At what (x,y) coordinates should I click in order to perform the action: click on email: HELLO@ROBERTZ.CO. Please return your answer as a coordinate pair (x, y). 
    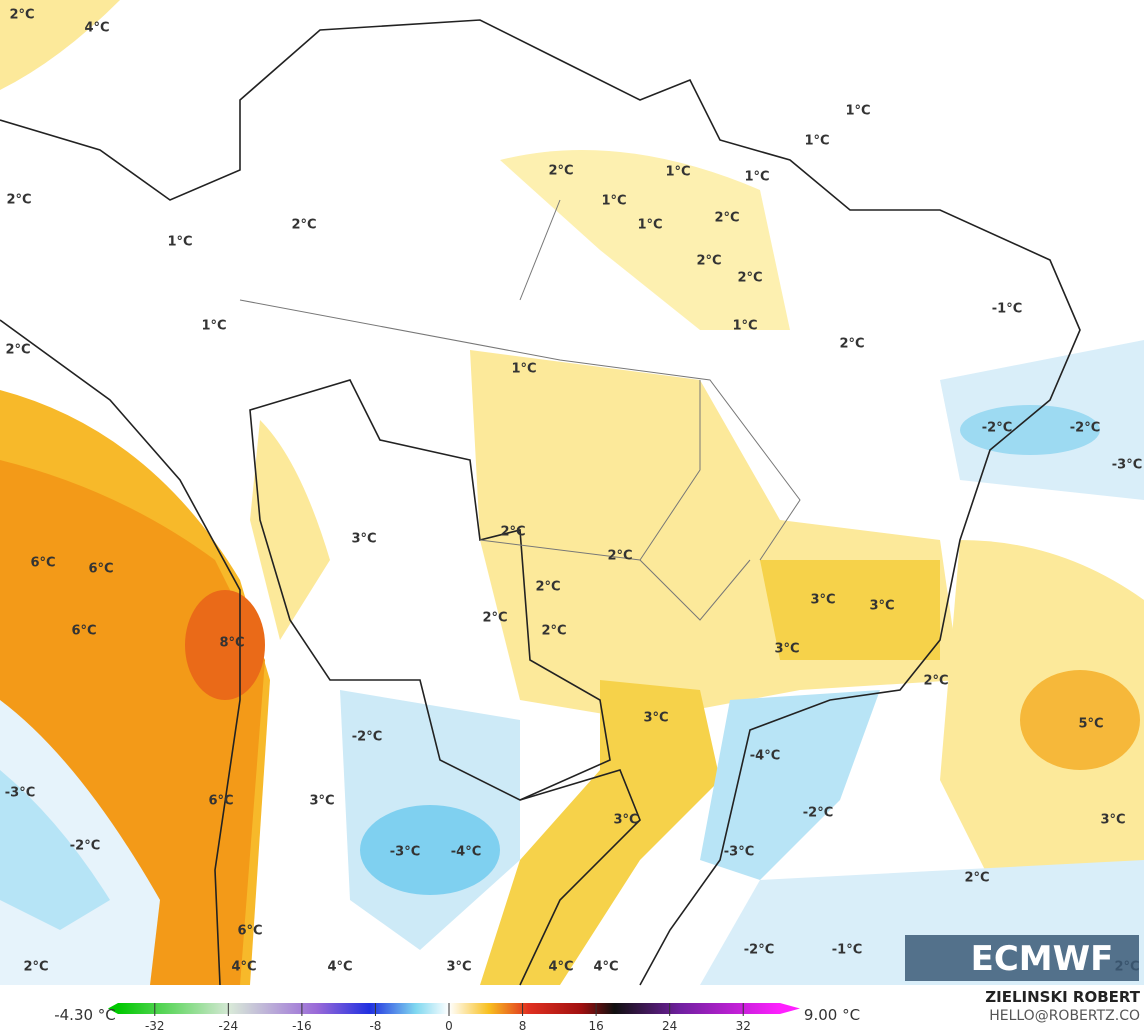
    Looking at the image, I should click on (1064, 1016).